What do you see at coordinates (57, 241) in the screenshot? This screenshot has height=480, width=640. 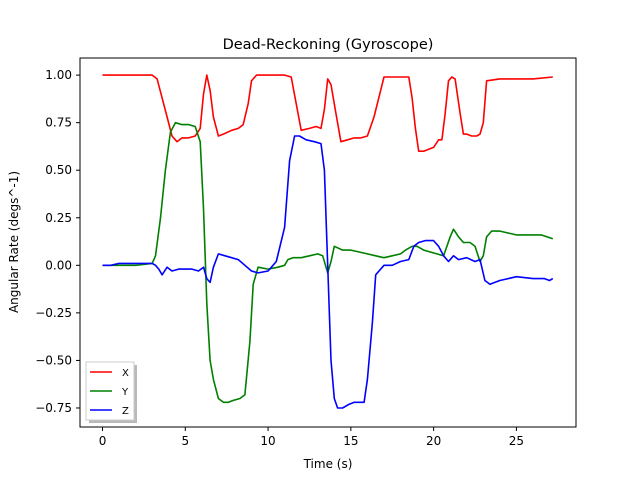 I see `y-axis: −0.75 −0.50 −0.25 0.00 0.25 0.50 0.75 1.00` at bounding box center [57, 241].